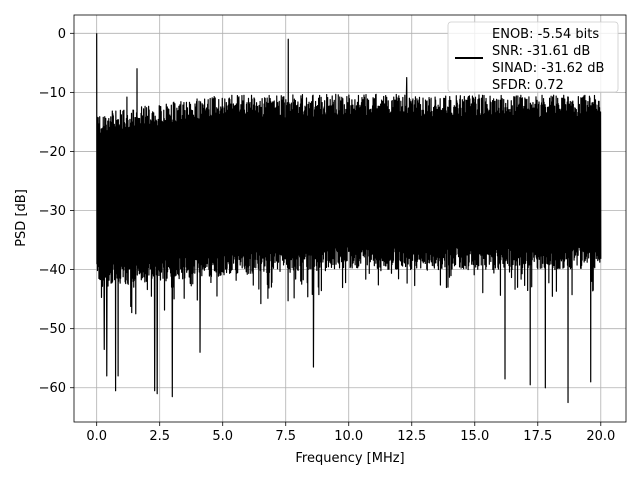  I want to click on legend-text-line: ENOB: -5.54 bits, so click(545, 34).